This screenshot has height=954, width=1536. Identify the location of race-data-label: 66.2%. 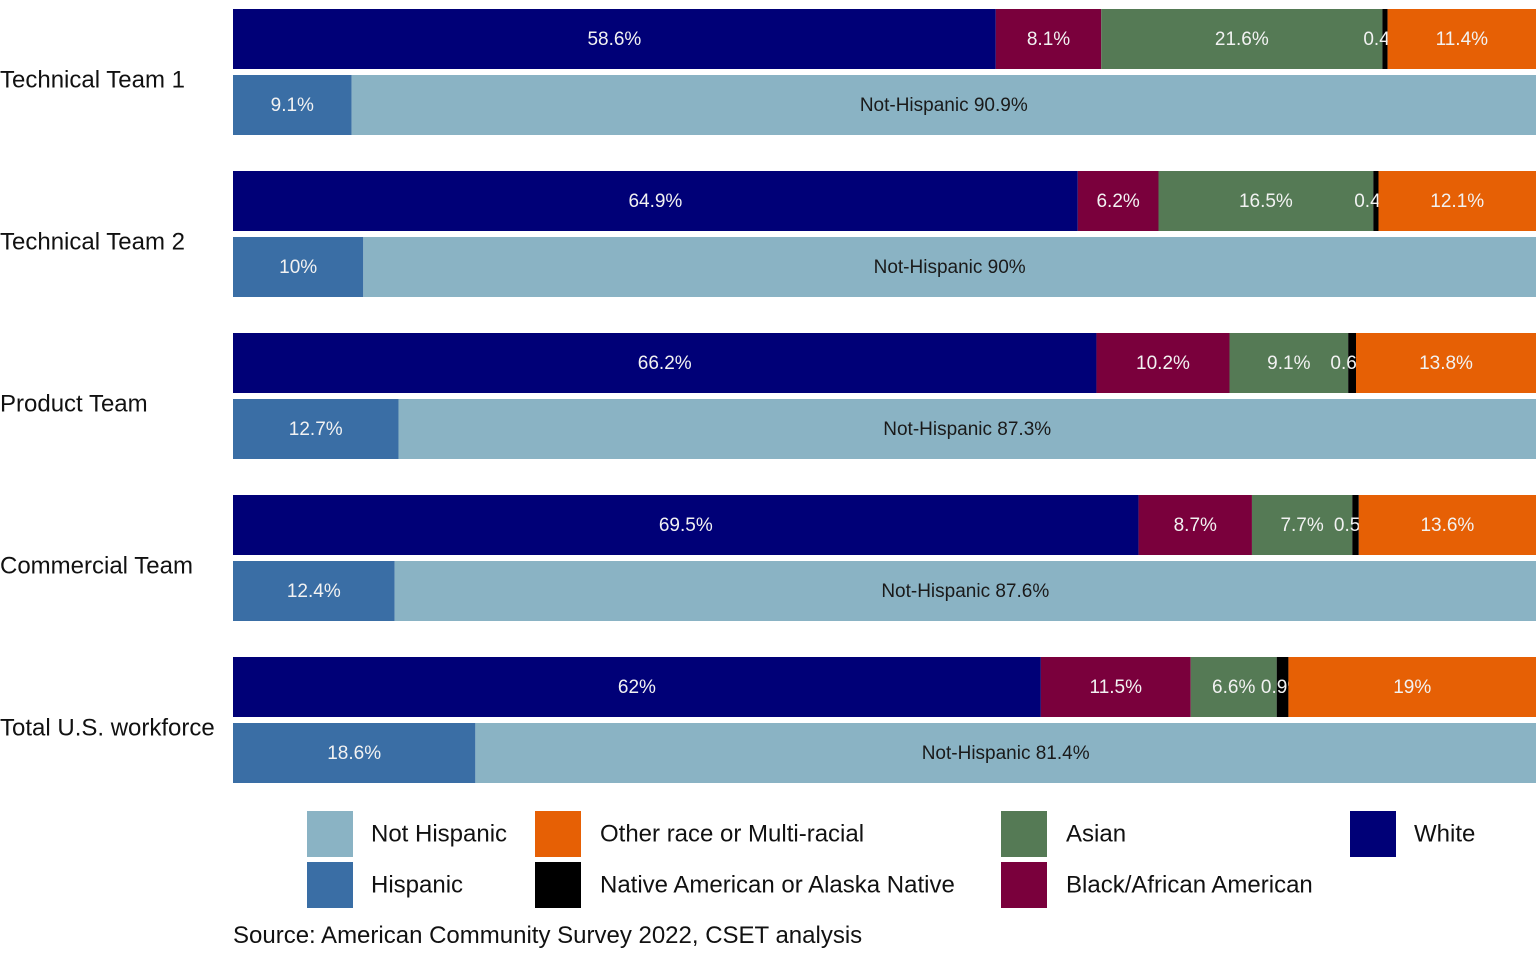
(665, 363).